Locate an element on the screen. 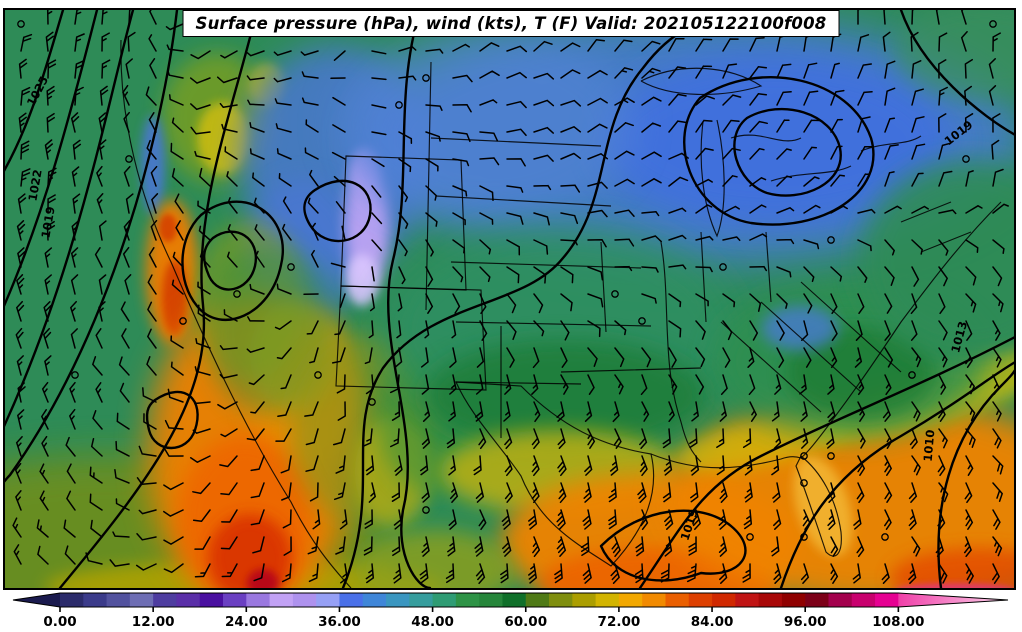 The image size is (1022, 632). colorbar-body is located at coordinates (510, 600).